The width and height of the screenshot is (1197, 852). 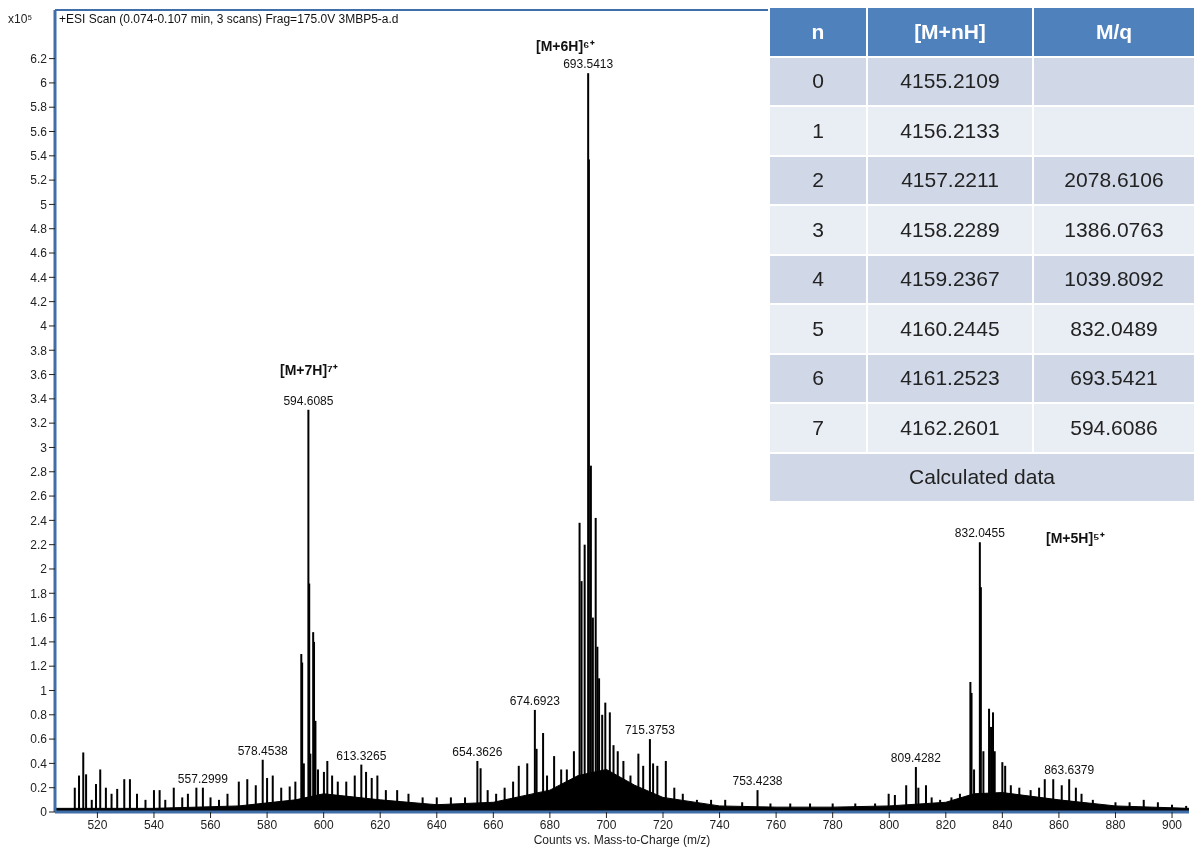 What do you see at coordinates (44, 812) in the screenshot?
I see `y-tick-label: 0` at bounding box center [44, 812].